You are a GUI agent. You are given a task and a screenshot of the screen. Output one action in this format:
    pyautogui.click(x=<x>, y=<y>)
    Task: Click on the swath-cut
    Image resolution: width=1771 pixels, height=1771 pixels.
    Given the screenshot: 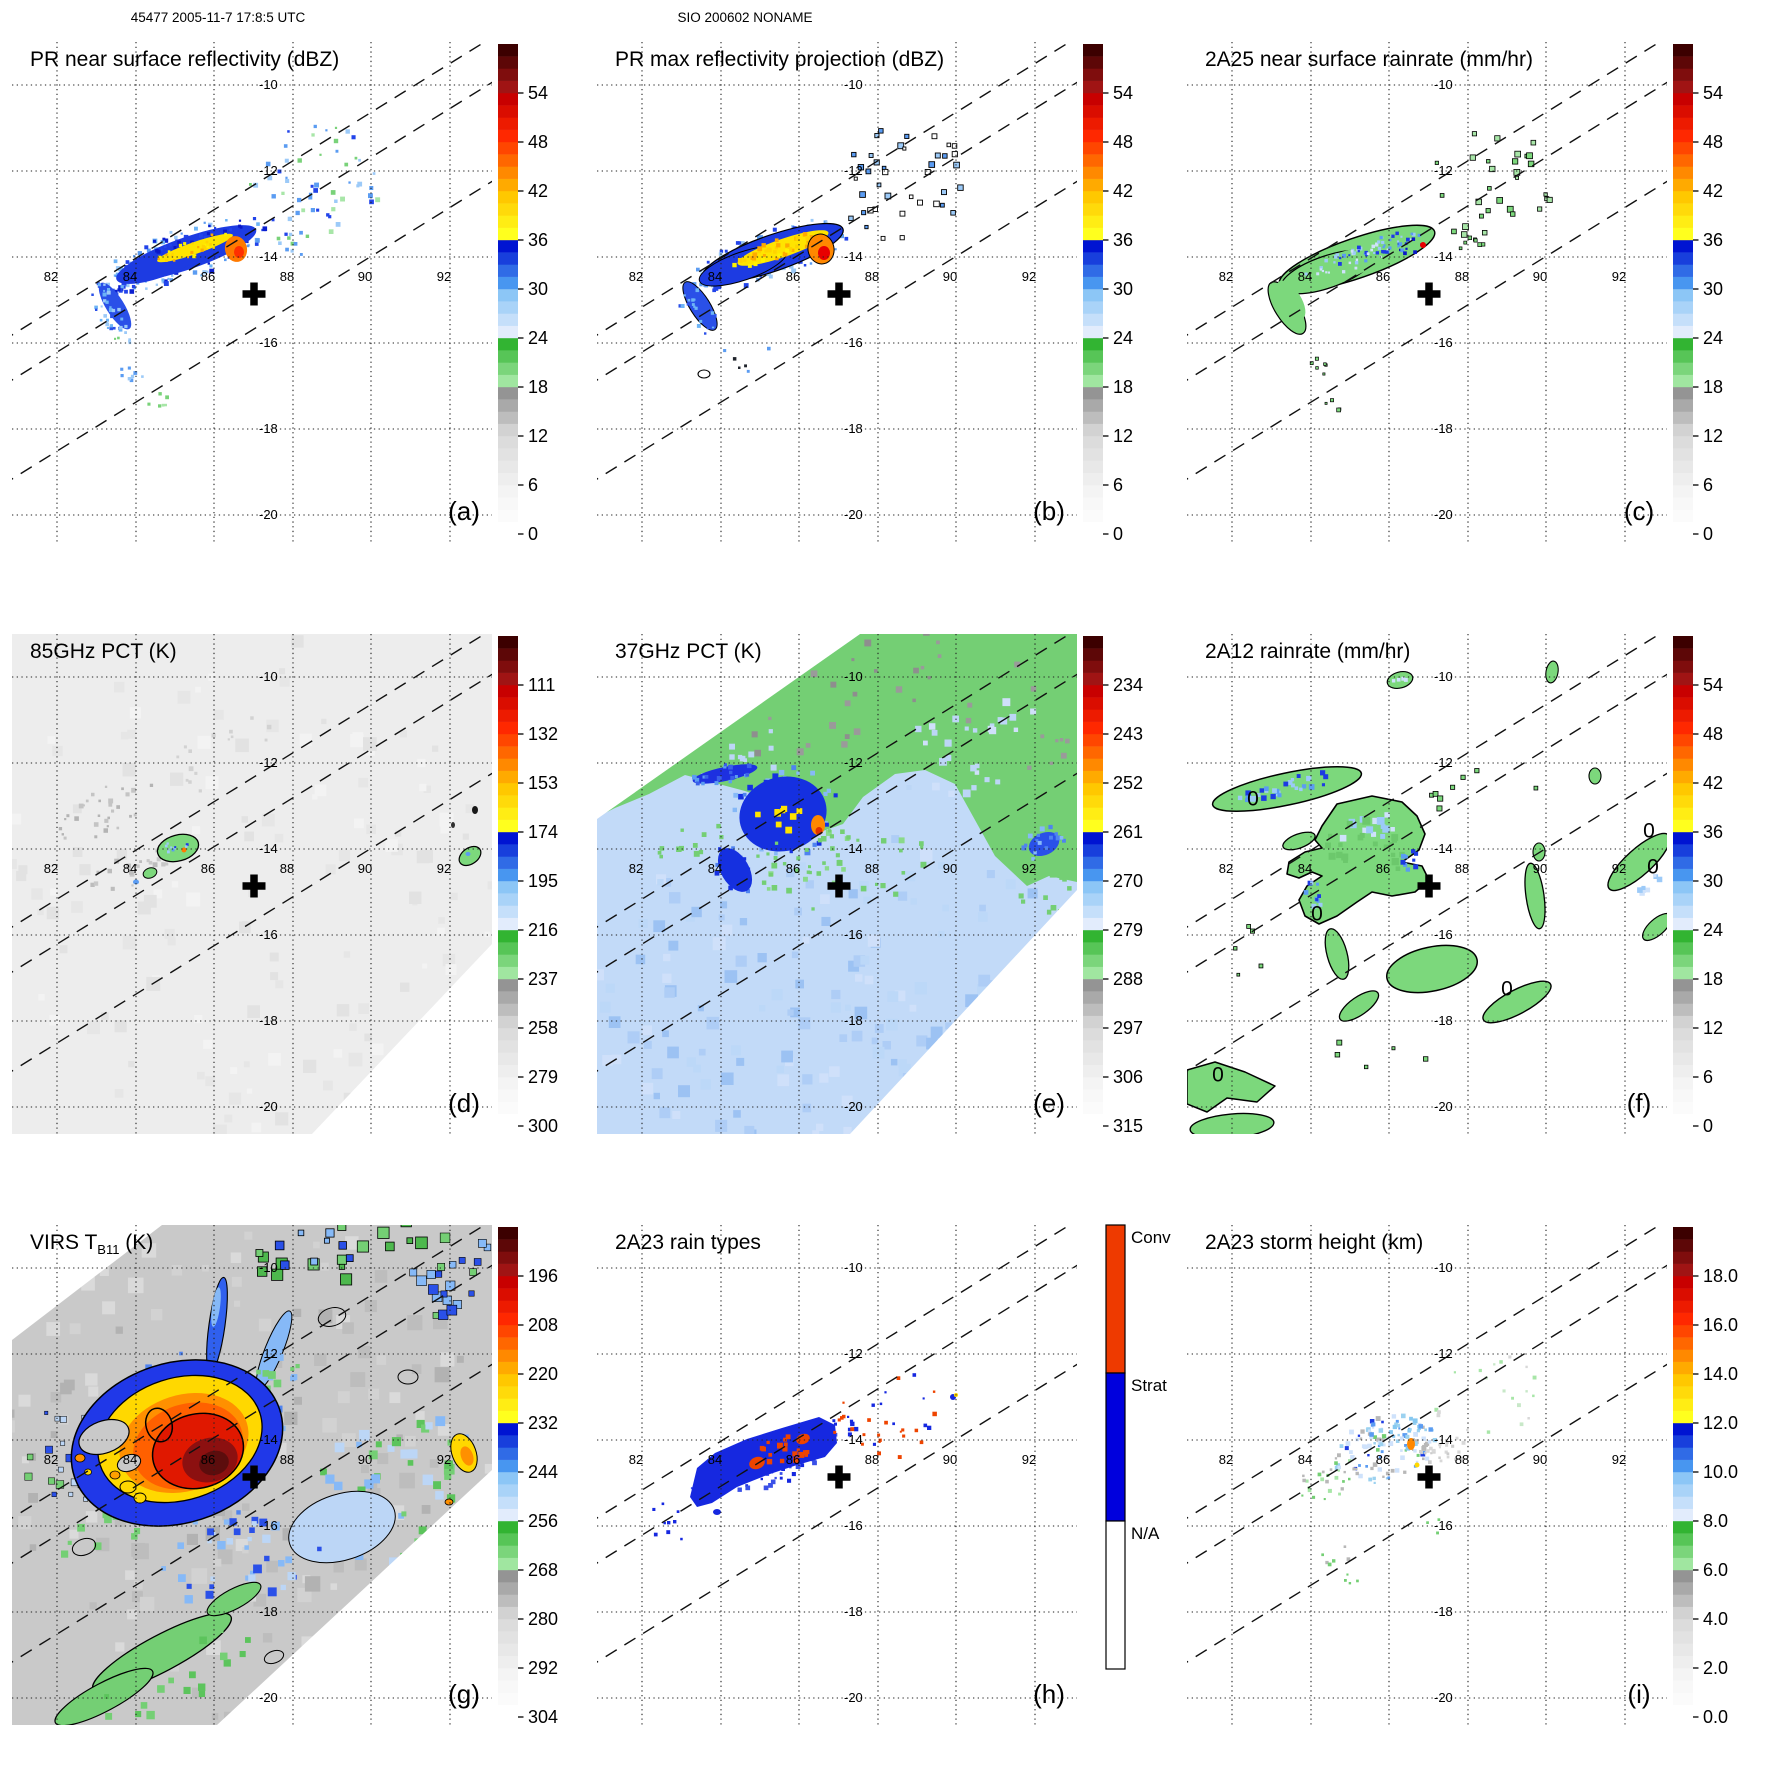 What is the action you would take?
    pyautogui.click(x=728, y=726)
    